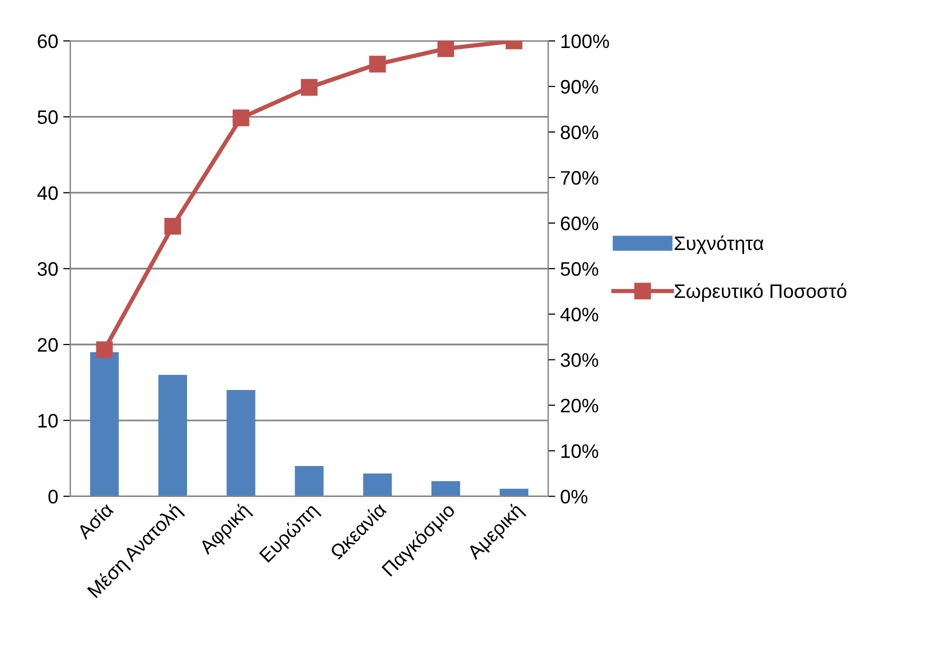  I want to click on y2-tick-label: 60%, so click(579, 223).